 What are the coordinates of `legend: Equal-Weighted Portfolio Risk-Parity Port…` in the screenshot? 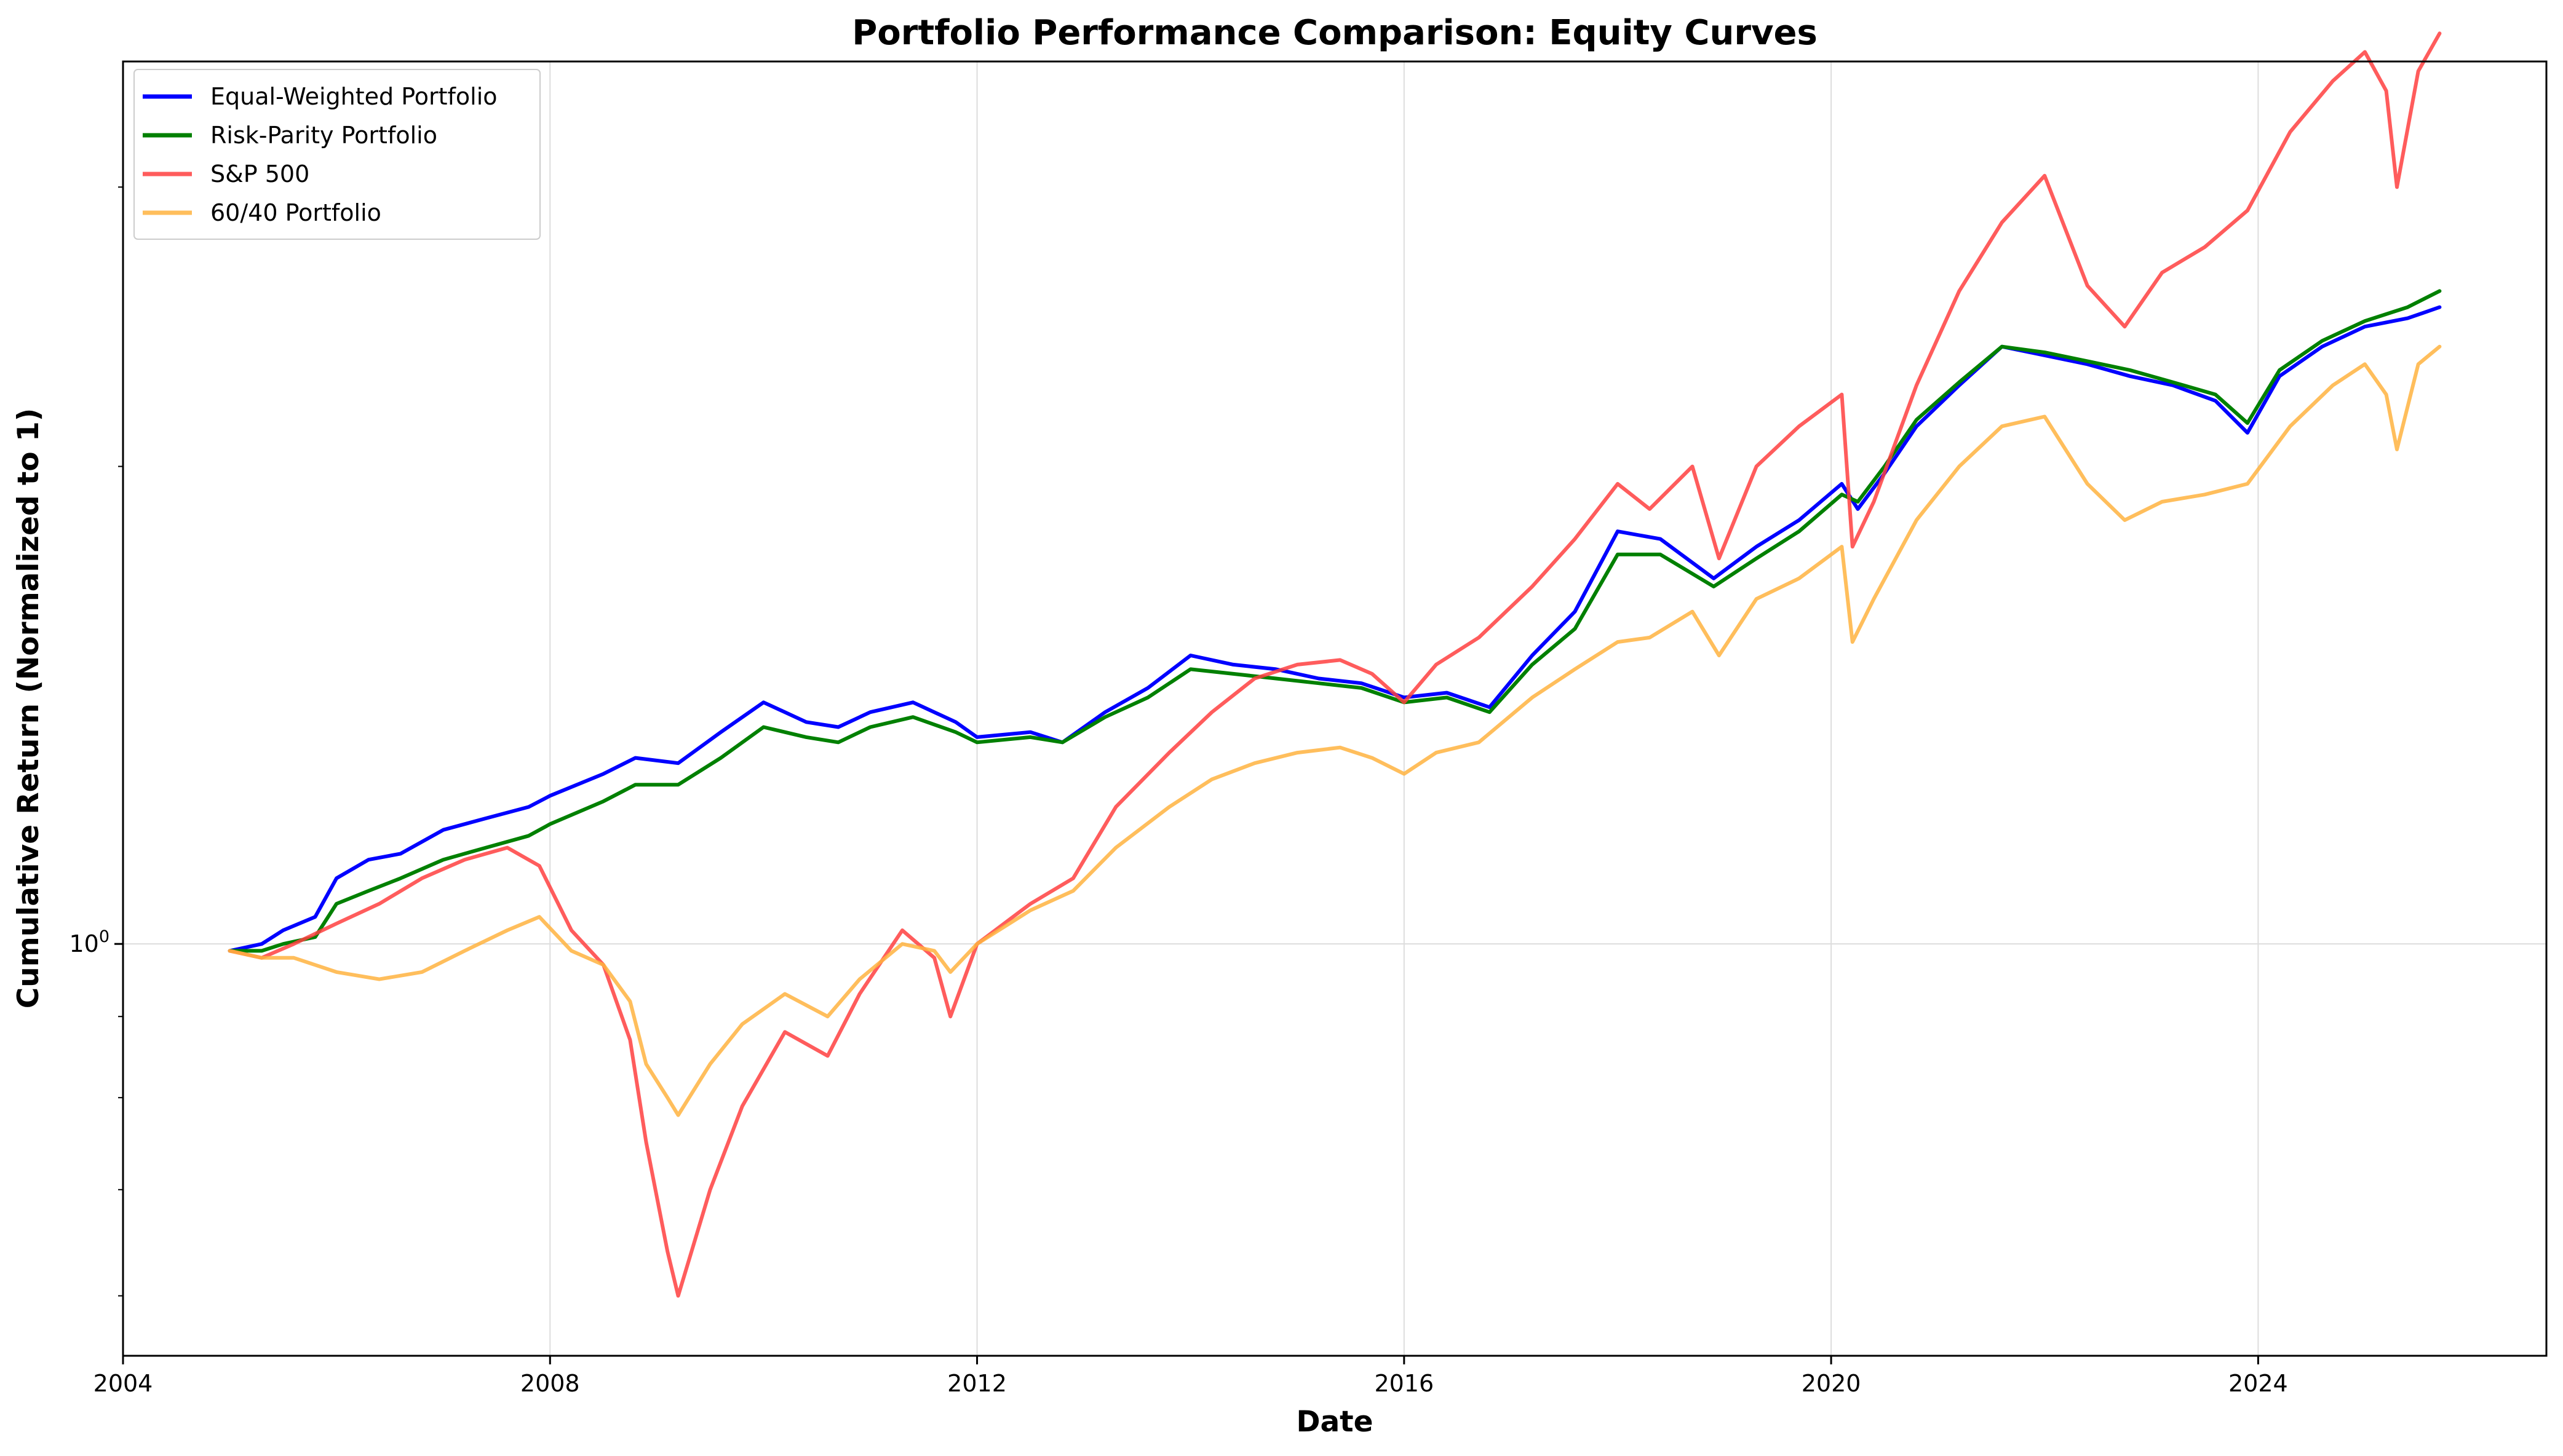 It's located at (337, 155).